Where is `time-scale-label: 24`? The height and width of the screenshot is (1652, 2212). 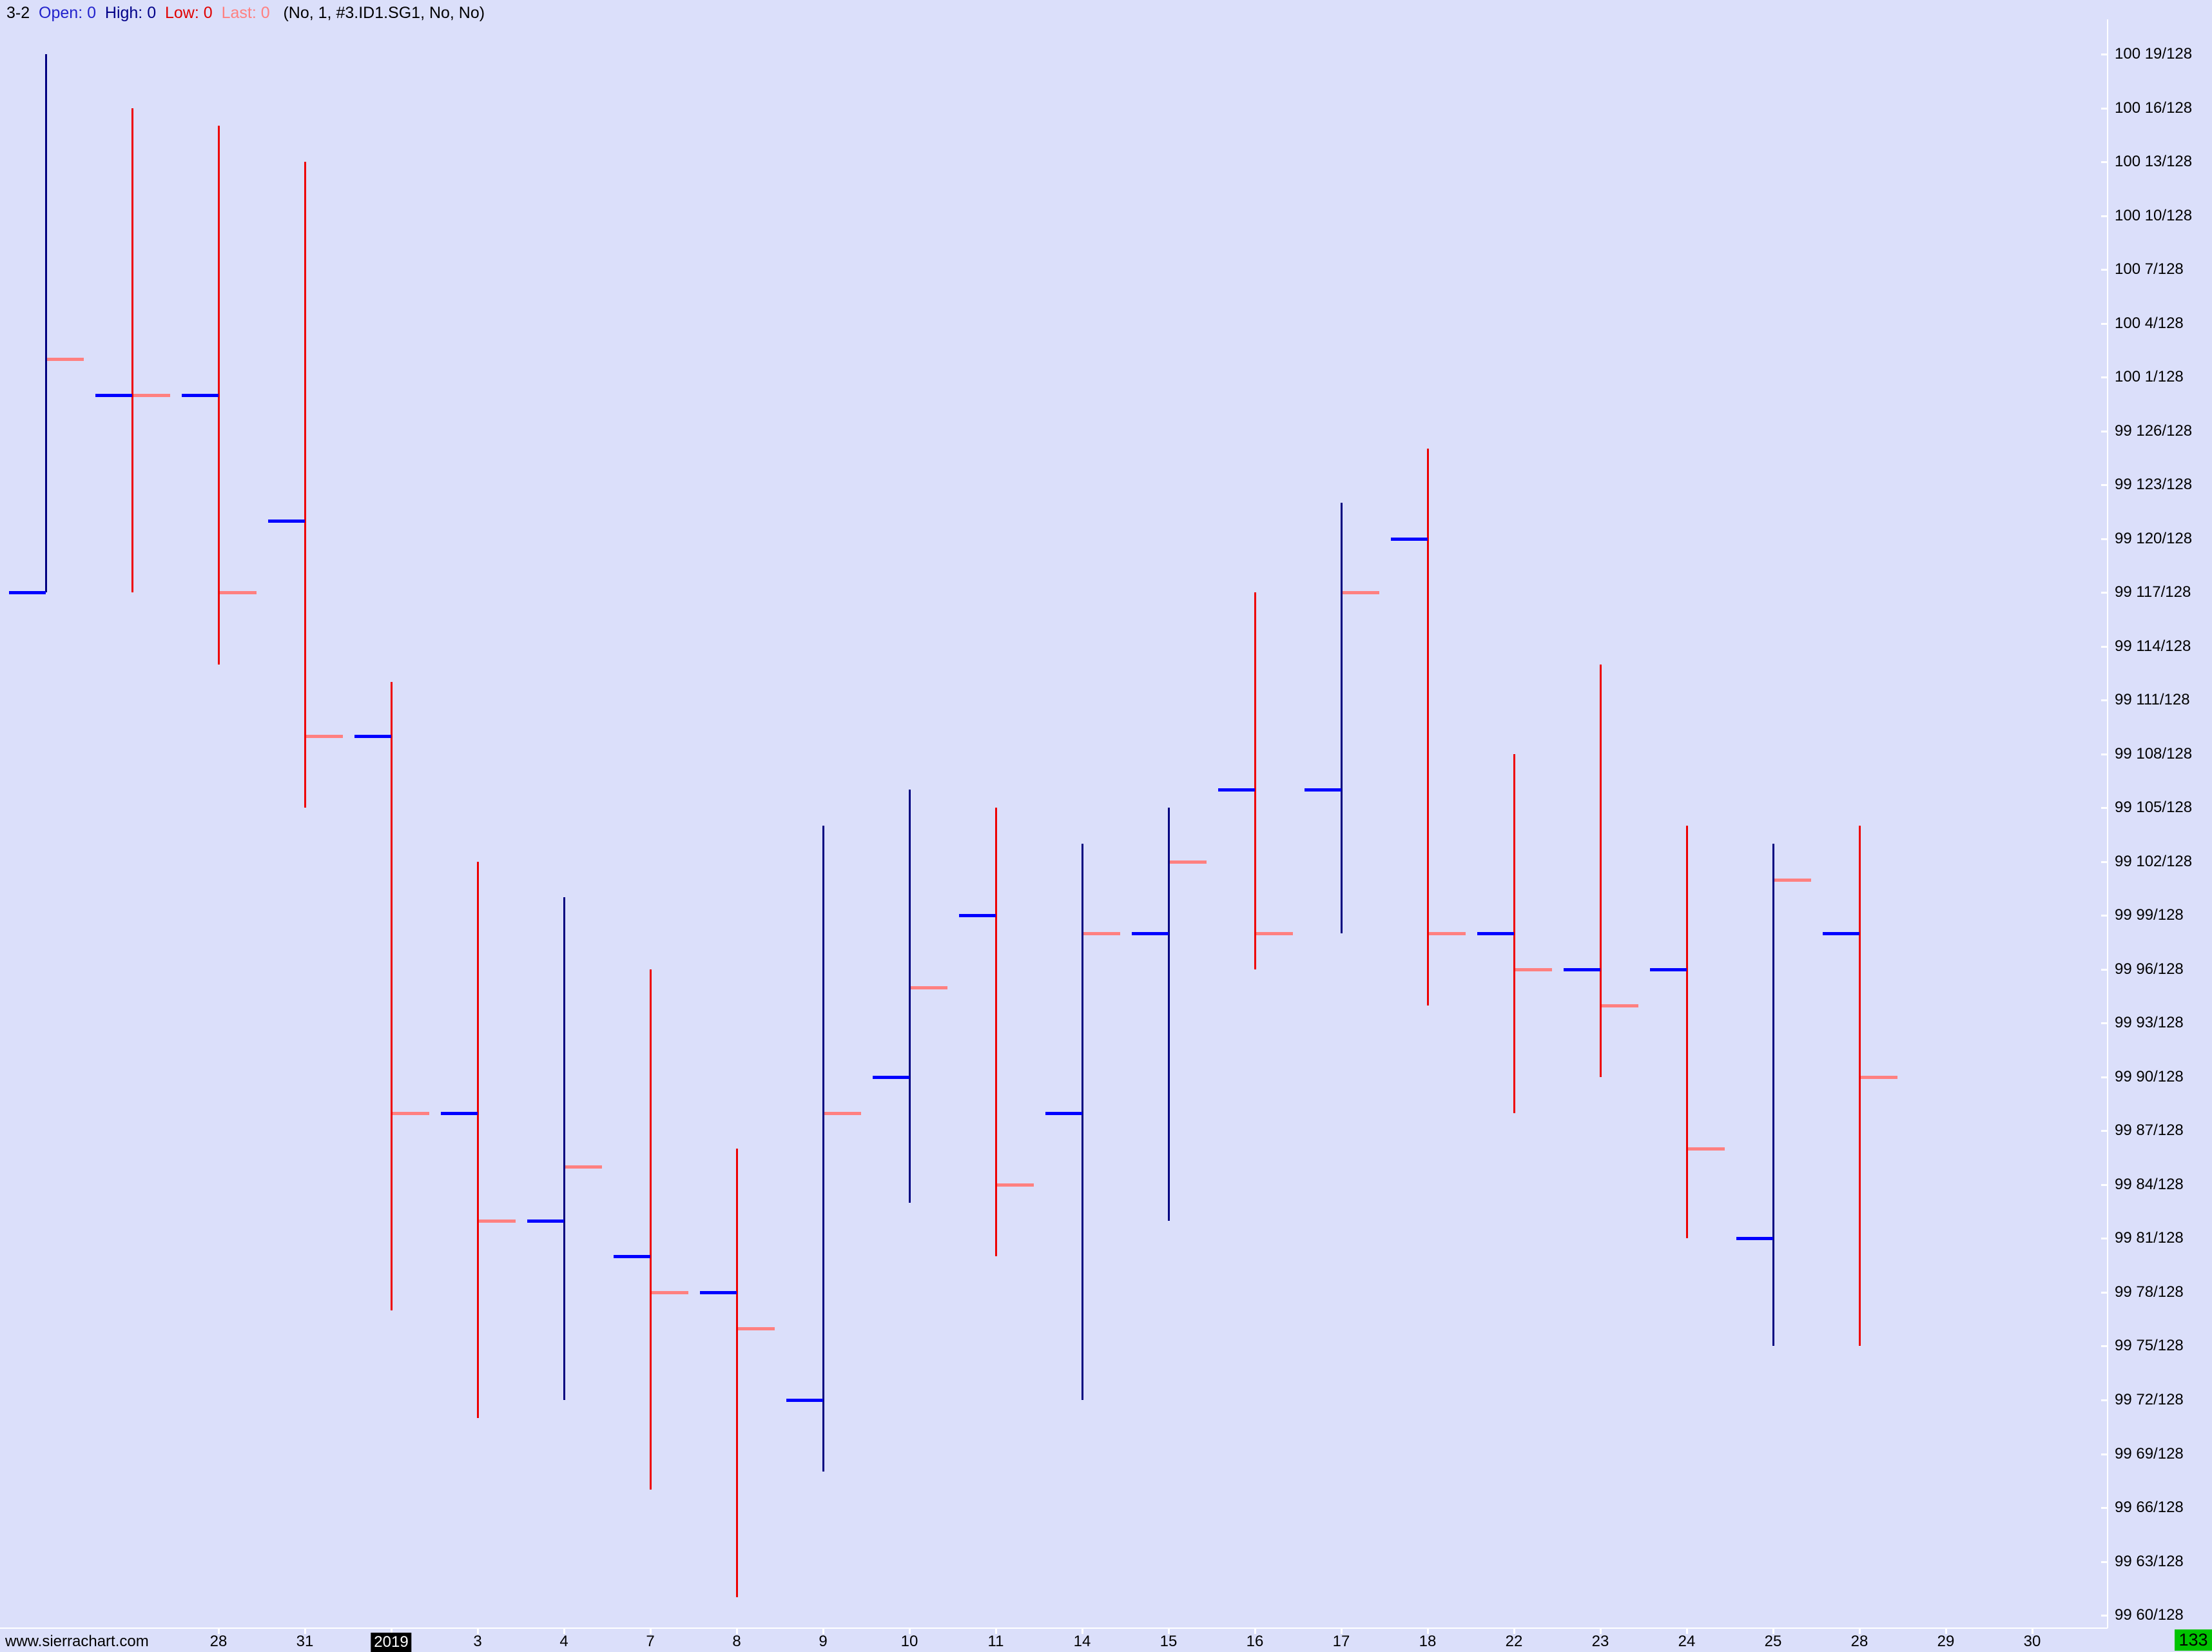 time-scale-label: 24 is located at coordinates (1687, 1641).